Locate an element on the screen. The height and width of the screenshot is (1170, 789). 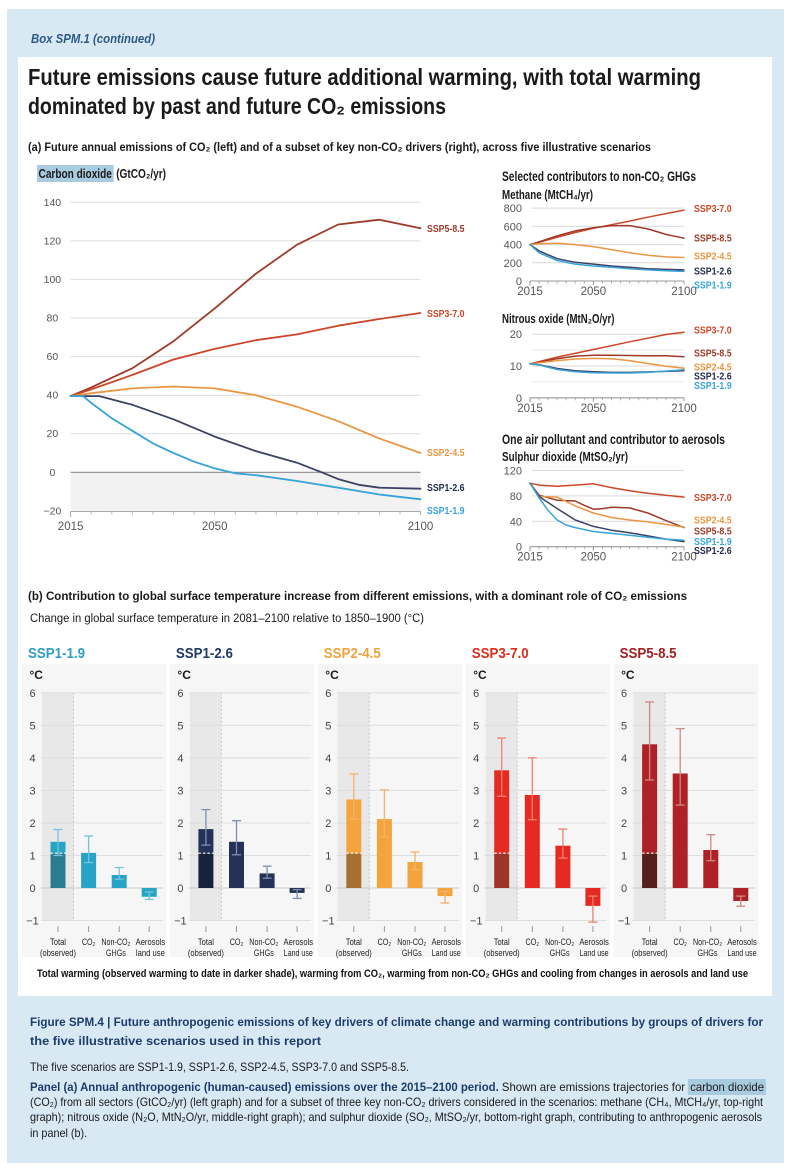
svg-text: land use is located at coordinates (150, 953).